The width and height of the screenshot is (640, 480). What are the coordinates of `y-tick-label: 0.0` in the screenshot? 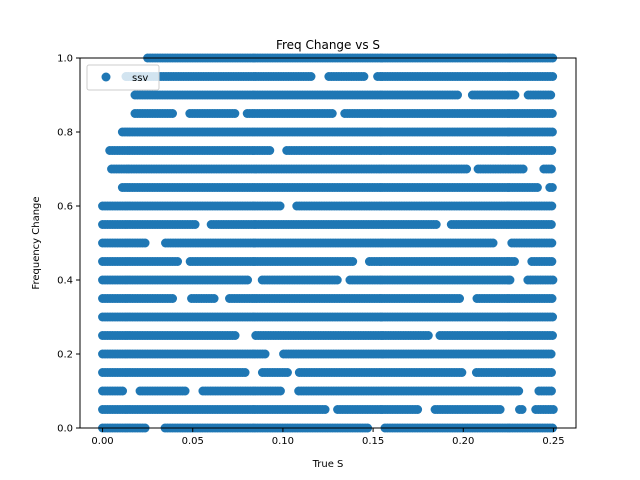 It's located at (65, 429).